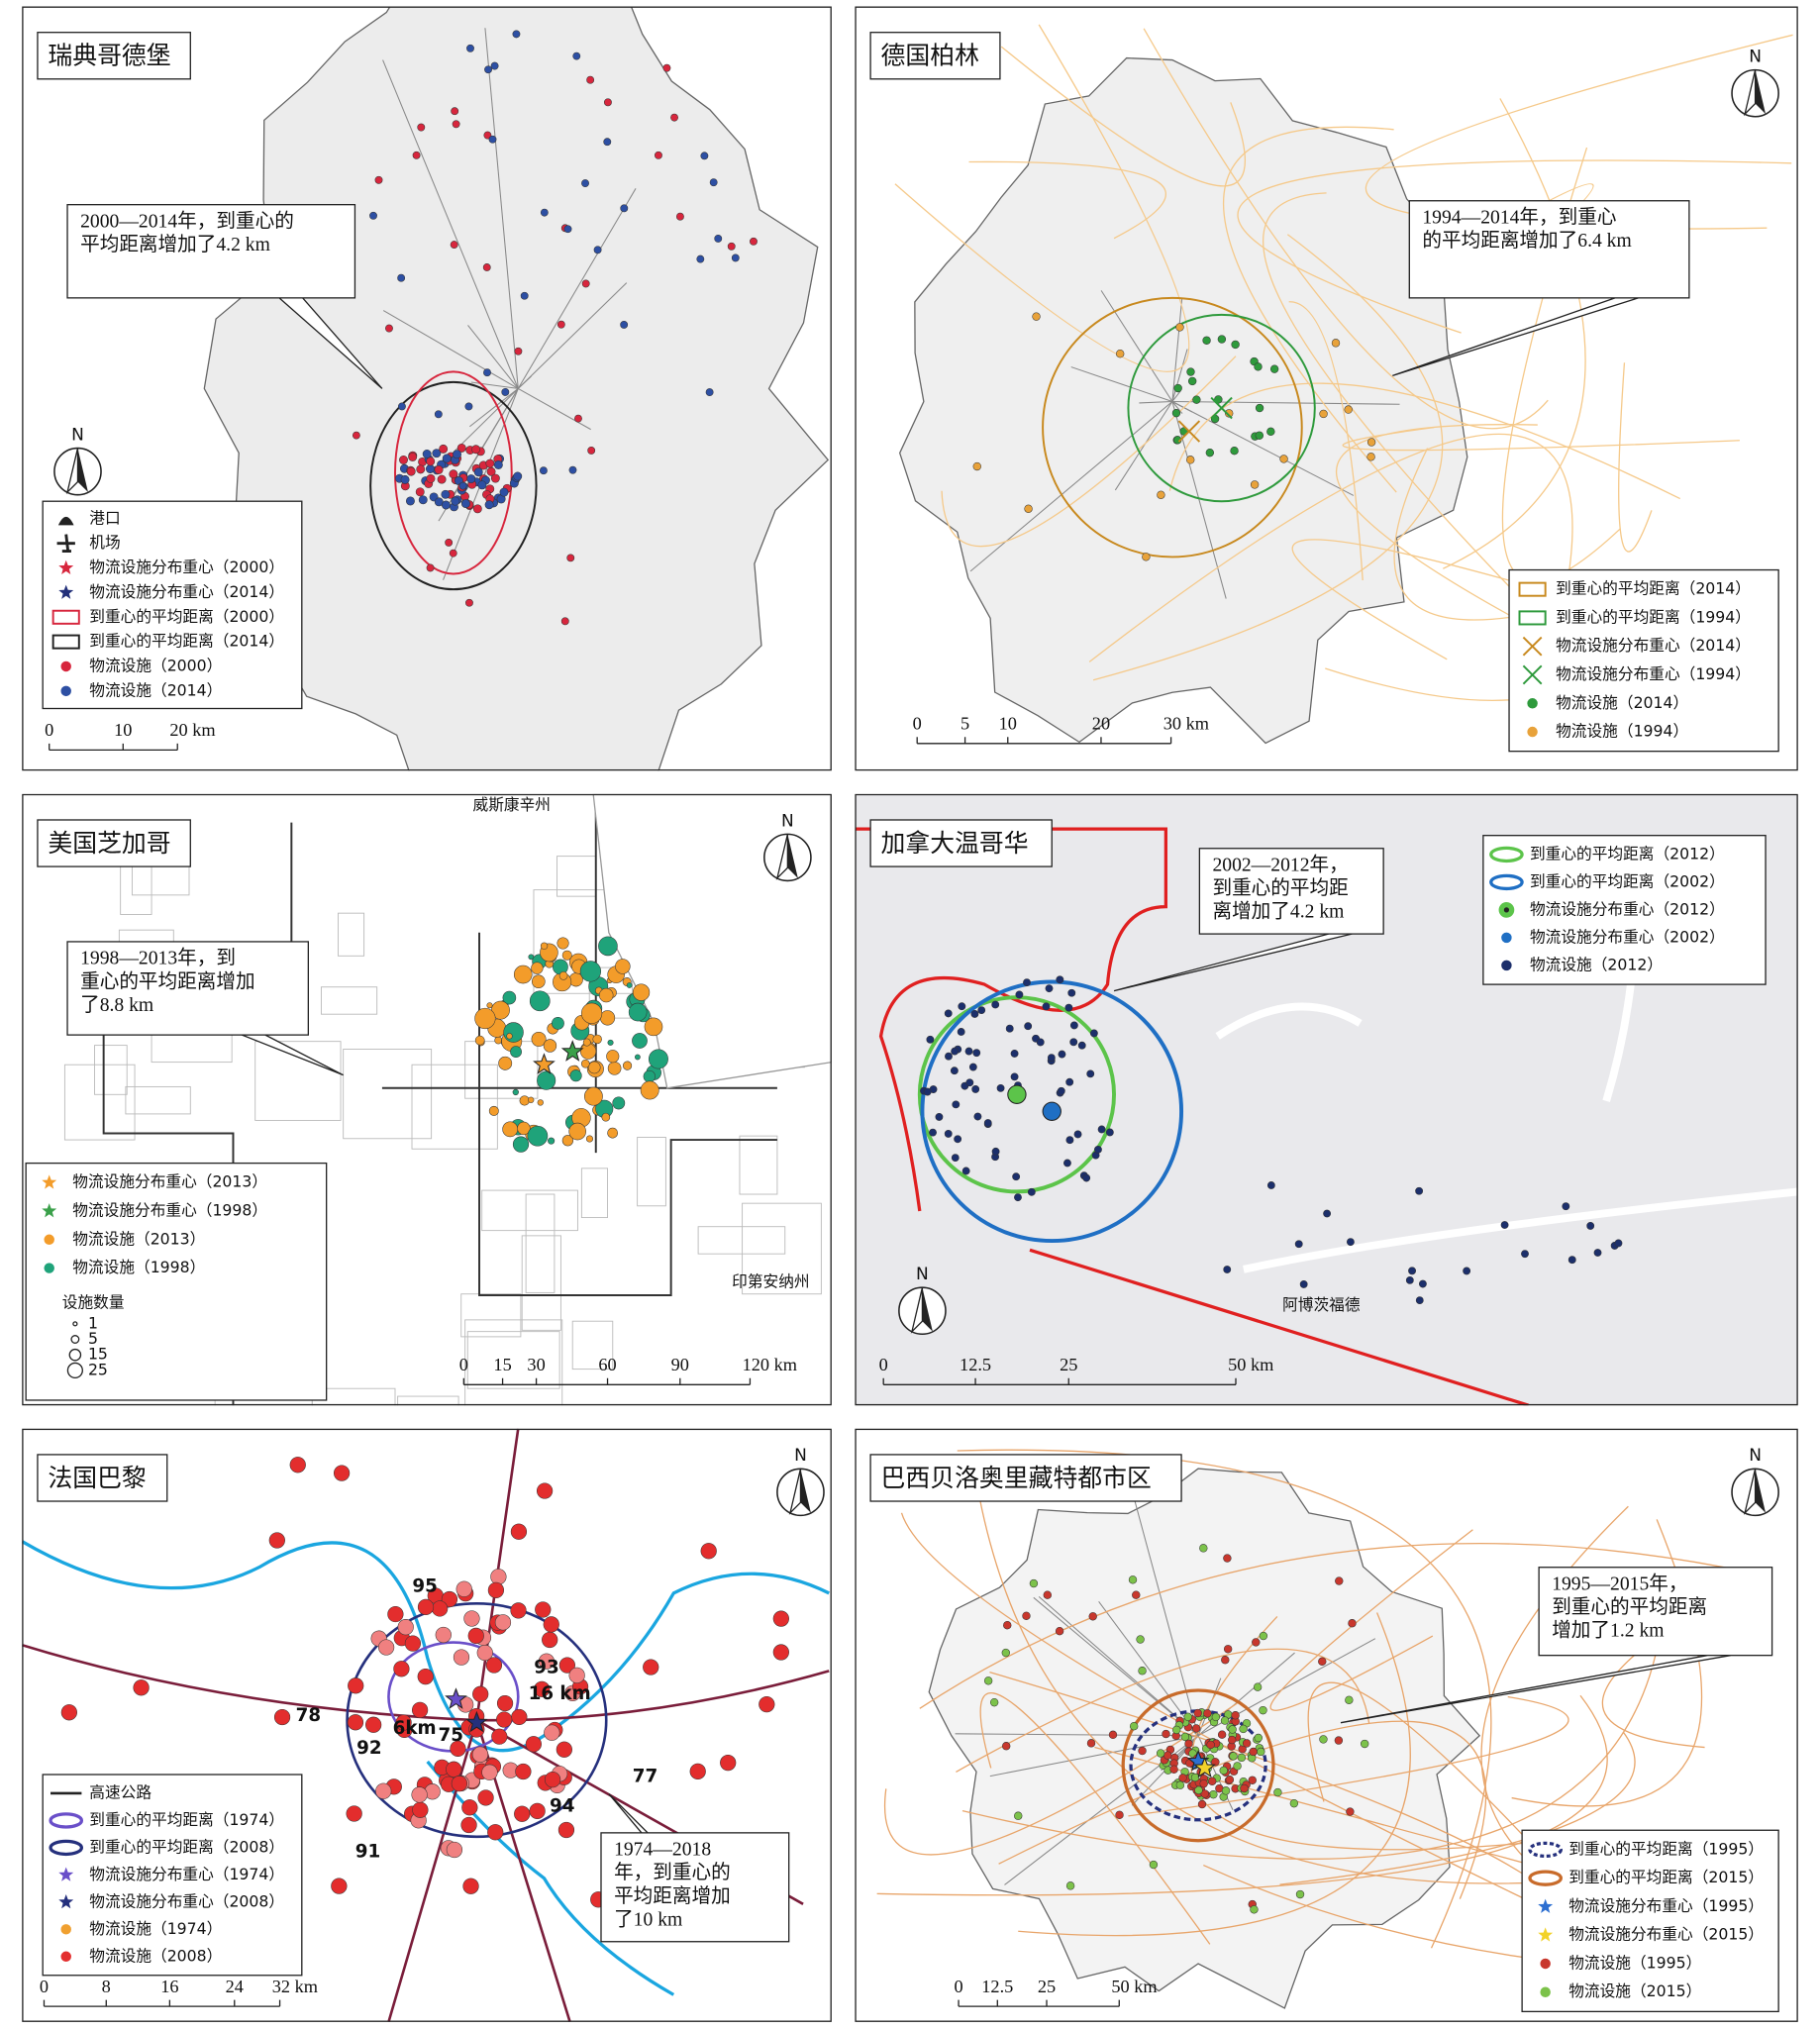 The width and height of the screenshot is (1820, 2031). I want to click on scale-label: 20 km, so click(192, 730).